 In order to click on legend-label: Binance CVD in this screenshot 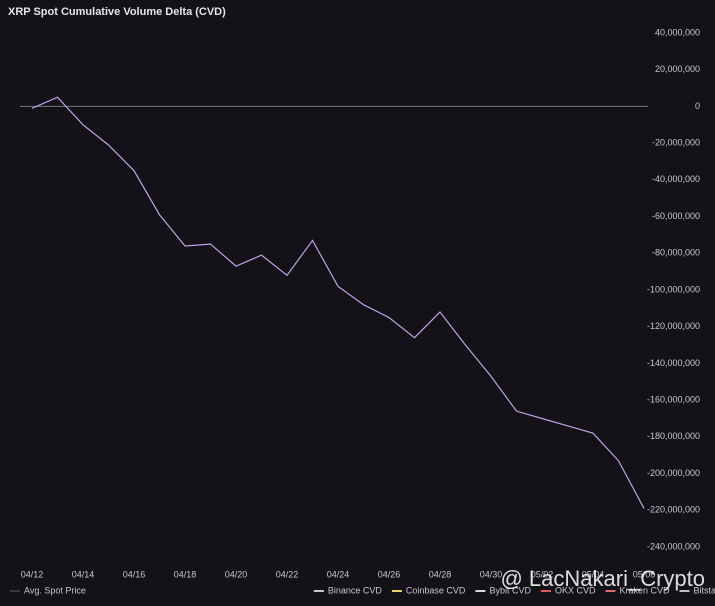, I will do `click(355, 590)`.